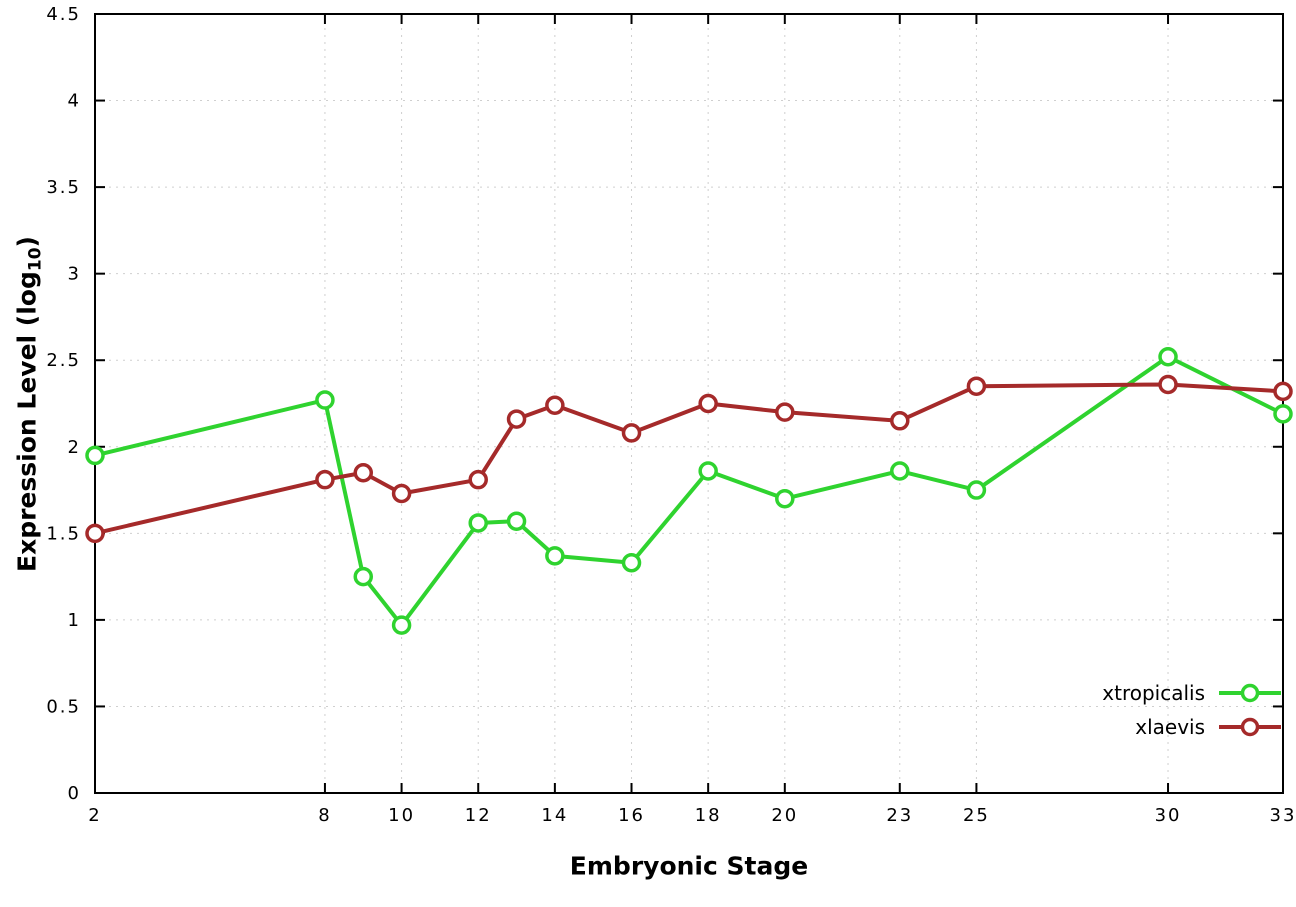 This screenshot has width=1296, height=907. What do you see at coordinates (94, 815) in the screenshot?
I see `x-tick-label: 2` at bounding box center [94, 815].